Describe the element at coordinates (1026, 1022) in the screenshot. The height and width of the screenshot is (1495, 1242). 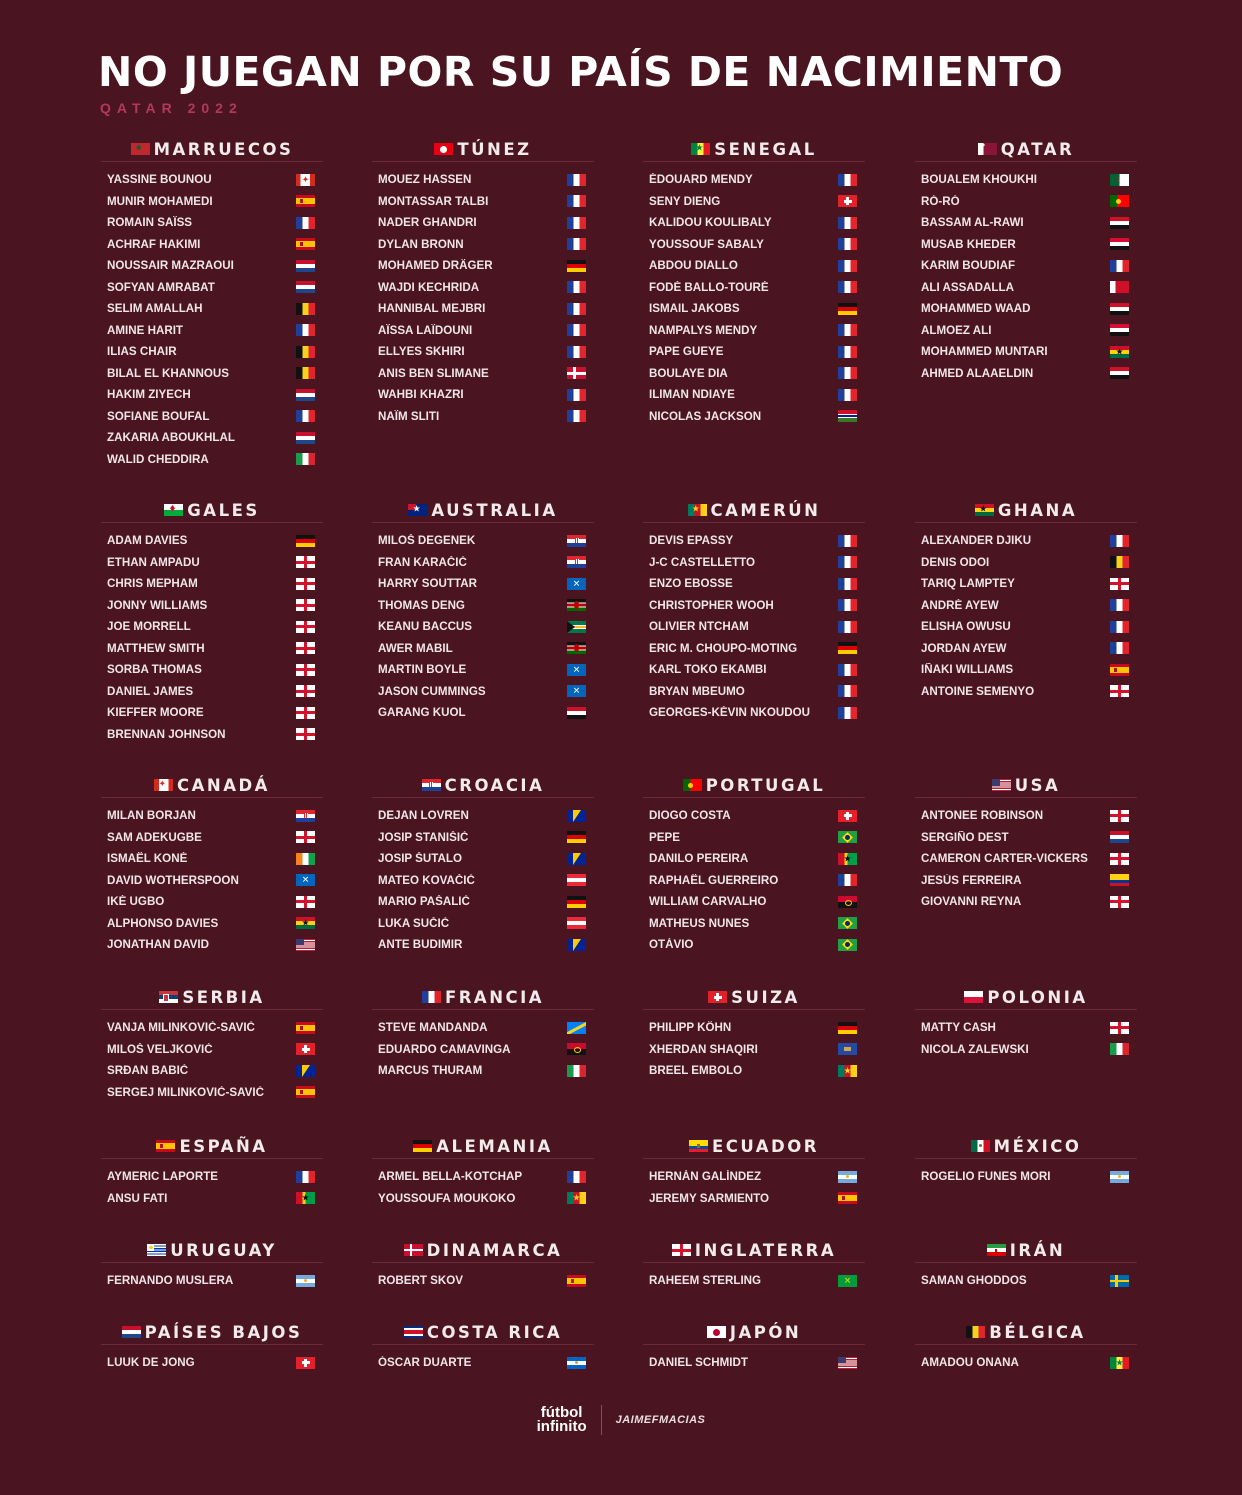
I see `country-section-polonia: POLONIA MATTY CASH NICOLA ZALEWSKI` at that location.